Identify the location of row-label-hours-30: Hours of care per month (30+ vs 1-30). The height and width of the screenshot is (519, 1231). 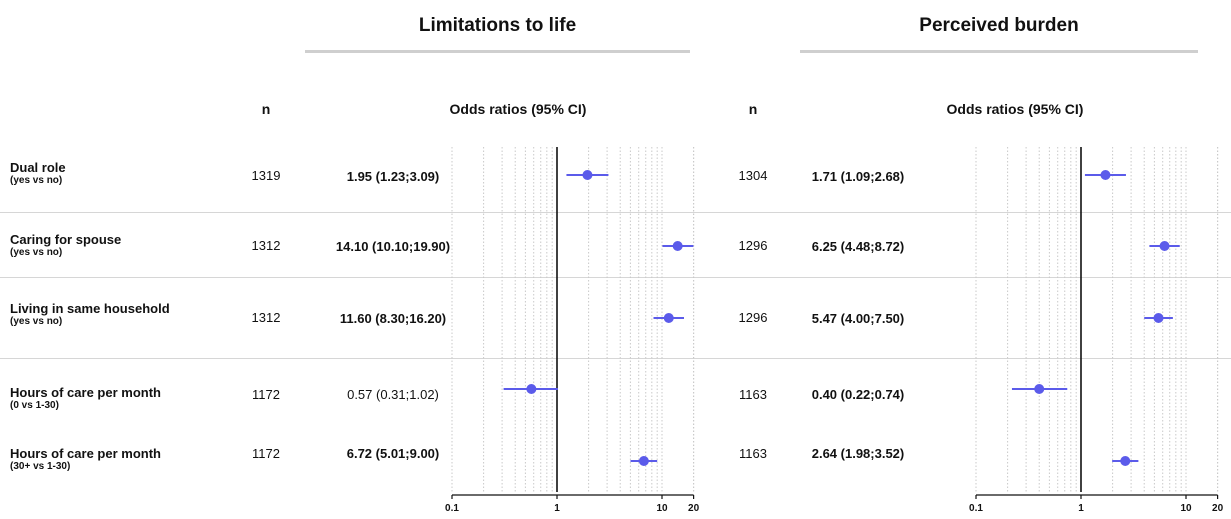
(85, 459).